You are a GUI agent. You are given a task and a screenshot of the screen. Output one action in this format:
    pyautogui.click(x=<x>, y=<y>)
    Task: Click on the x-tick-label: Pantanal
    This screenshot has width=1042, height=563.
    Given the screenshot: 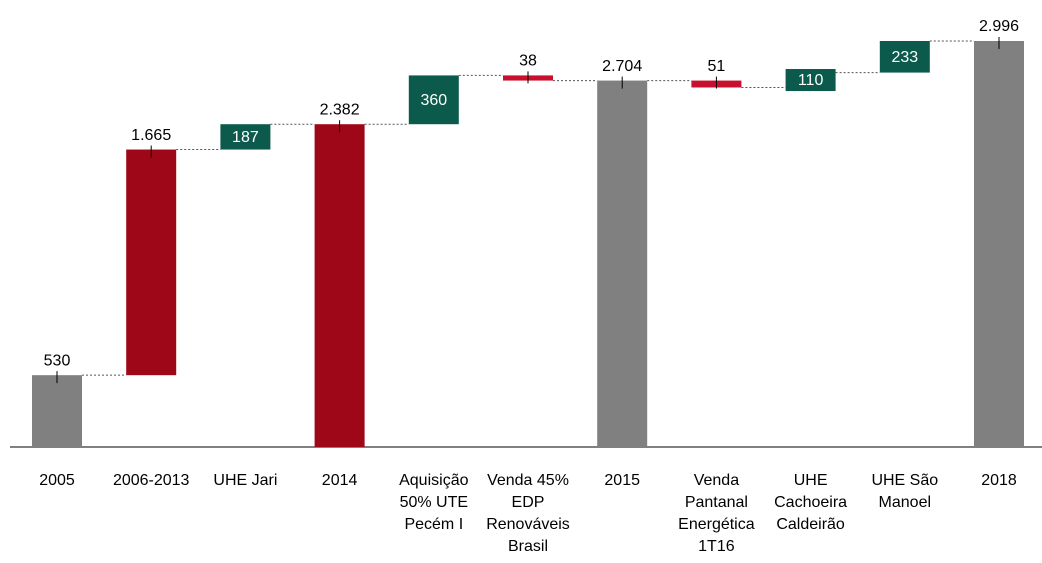 What is the action you would take?
    pyautogui.click(x=716, y=502)
    